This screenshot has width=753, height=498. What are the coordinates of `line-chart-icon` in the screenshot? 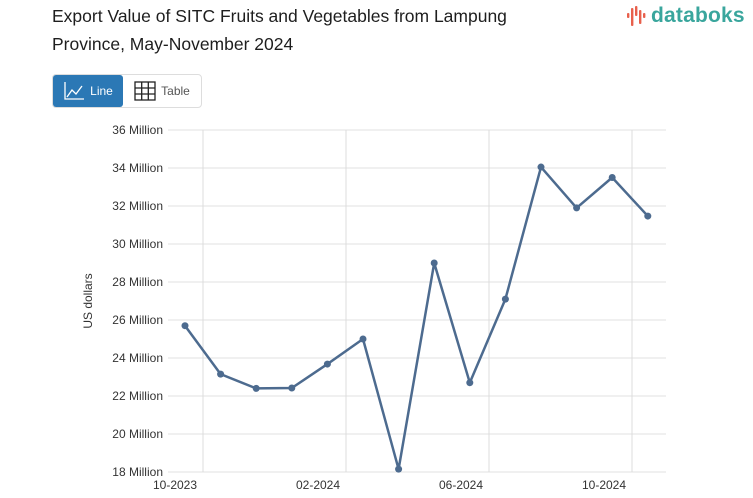 It's located at (74, 91).